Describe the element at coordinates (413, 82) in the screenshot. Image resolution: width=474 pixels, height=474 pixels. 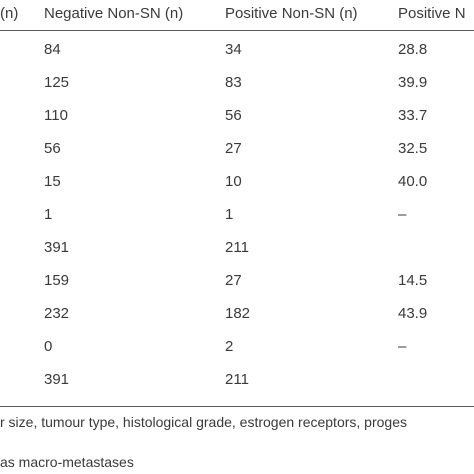
I see `cell-percent: 39.9` at that location.